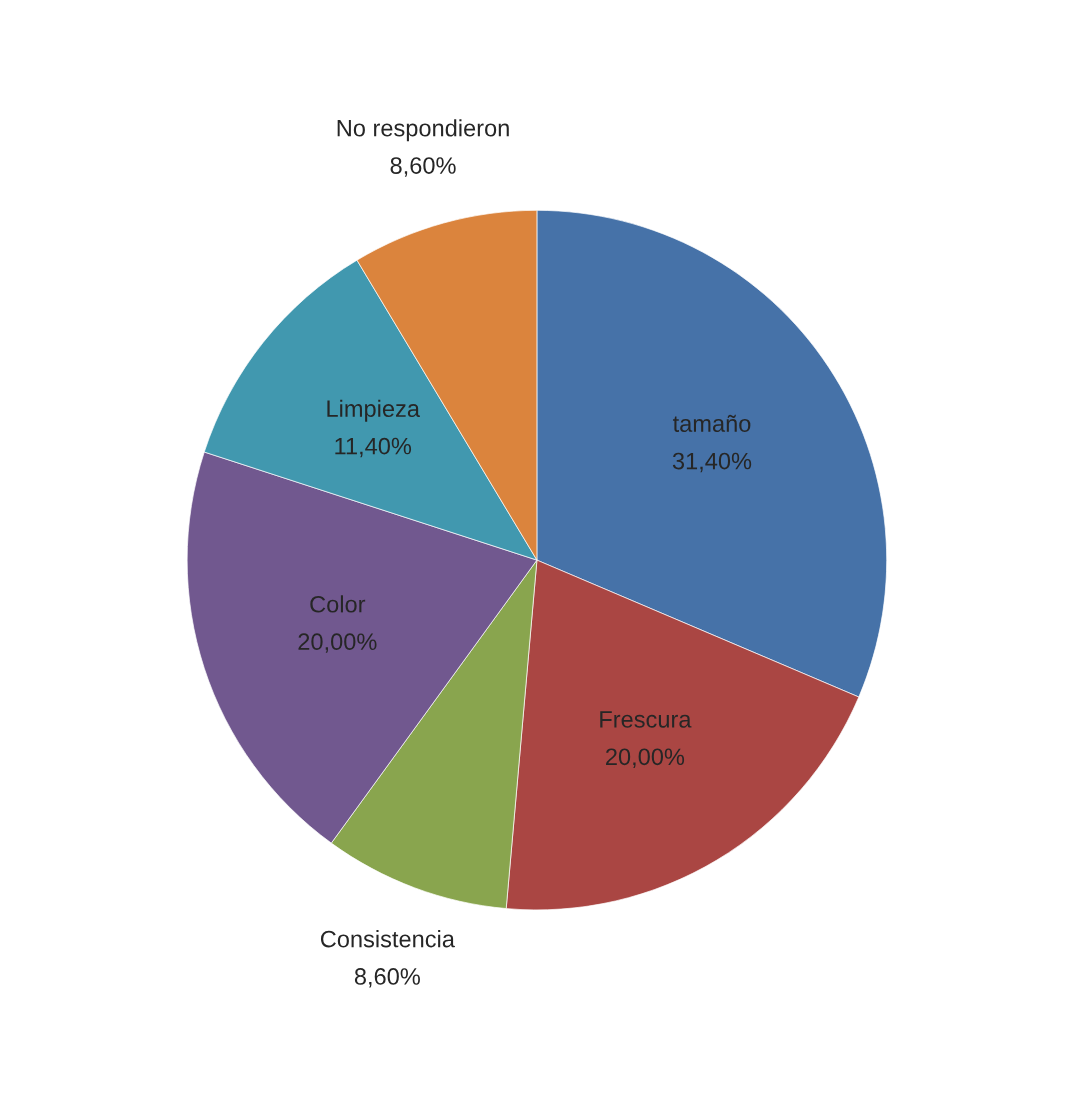  What do you see at coordinates (387, 939) in the screenshot?
I see `slice-label: Consistencia` at bounding box center [387, 939].